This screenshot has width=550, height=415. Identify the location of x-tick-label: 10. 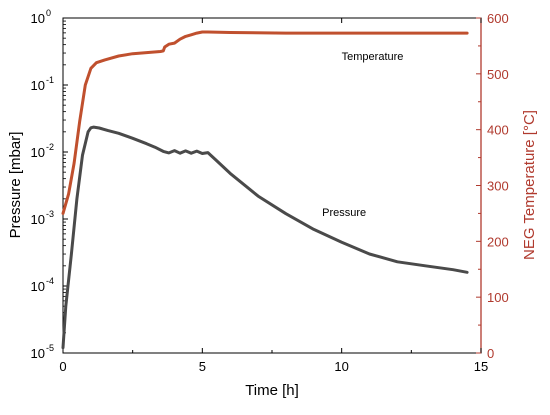
(341, 366).